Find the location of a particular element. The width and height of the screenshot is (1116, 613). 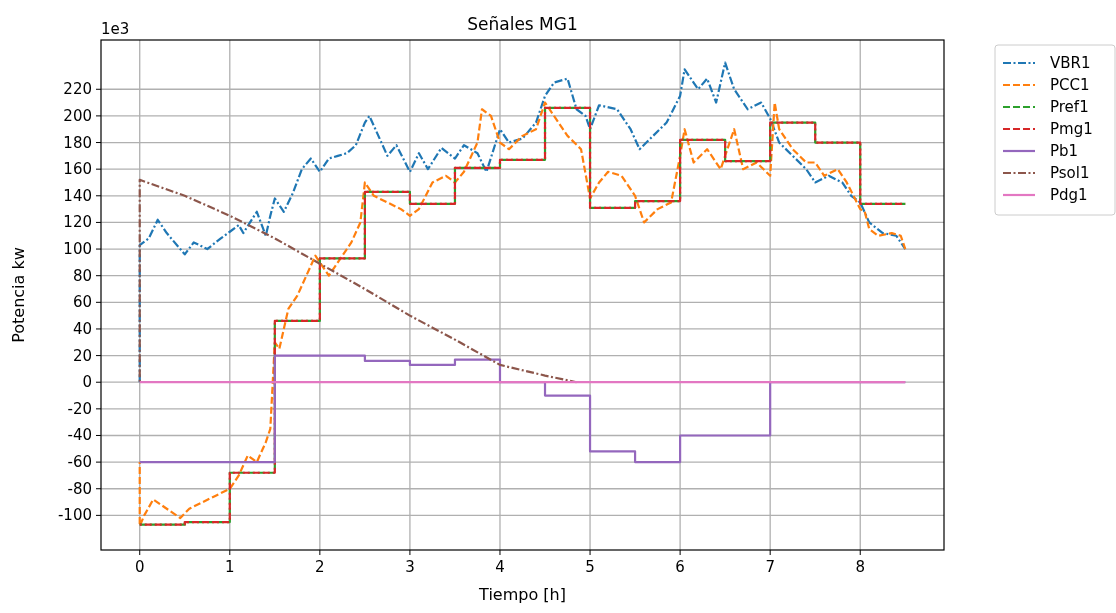

y-tick-label: -60 is located at coordinates (79, 462).